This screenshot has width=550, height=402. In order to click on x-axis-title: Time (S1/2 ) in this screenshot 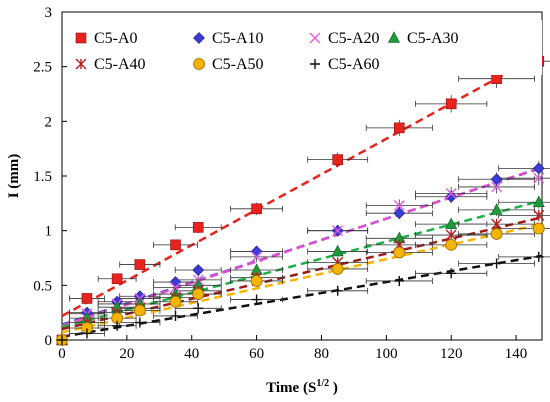, I will do `click(302, 387)`.